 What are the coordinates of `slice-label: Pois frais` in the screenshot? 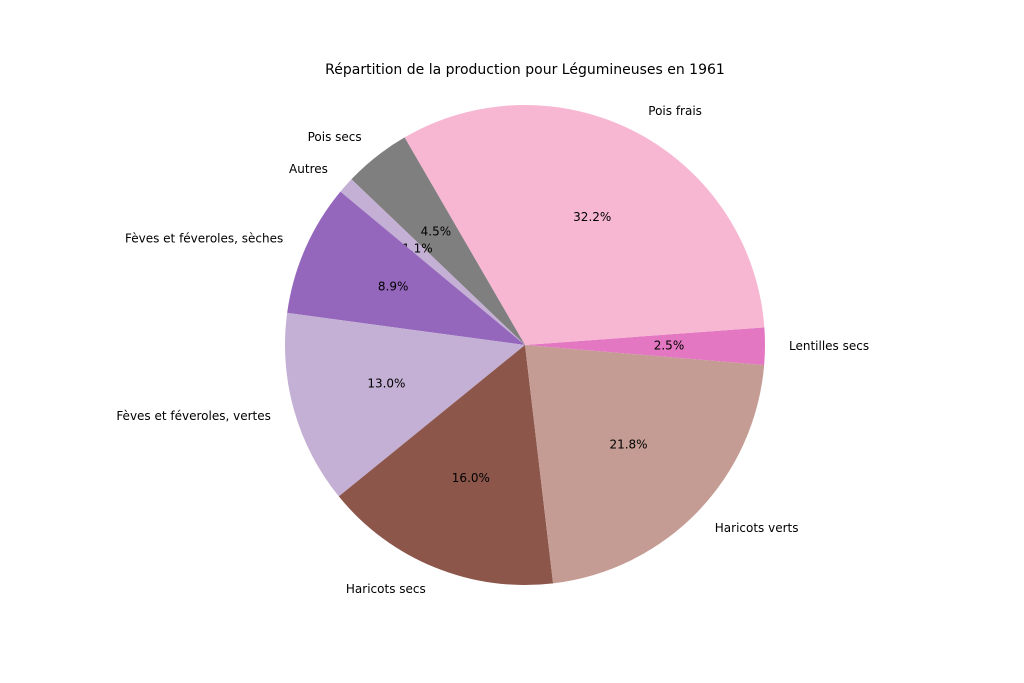 It's located at (675, 111).